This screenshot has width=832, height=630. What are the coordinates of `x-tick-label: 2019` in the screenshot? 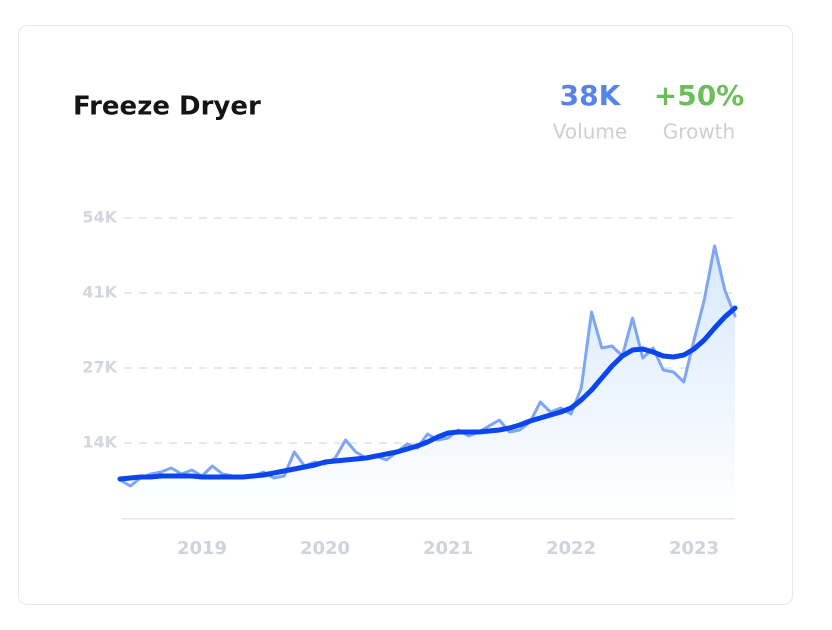 It's located at (202, 548).